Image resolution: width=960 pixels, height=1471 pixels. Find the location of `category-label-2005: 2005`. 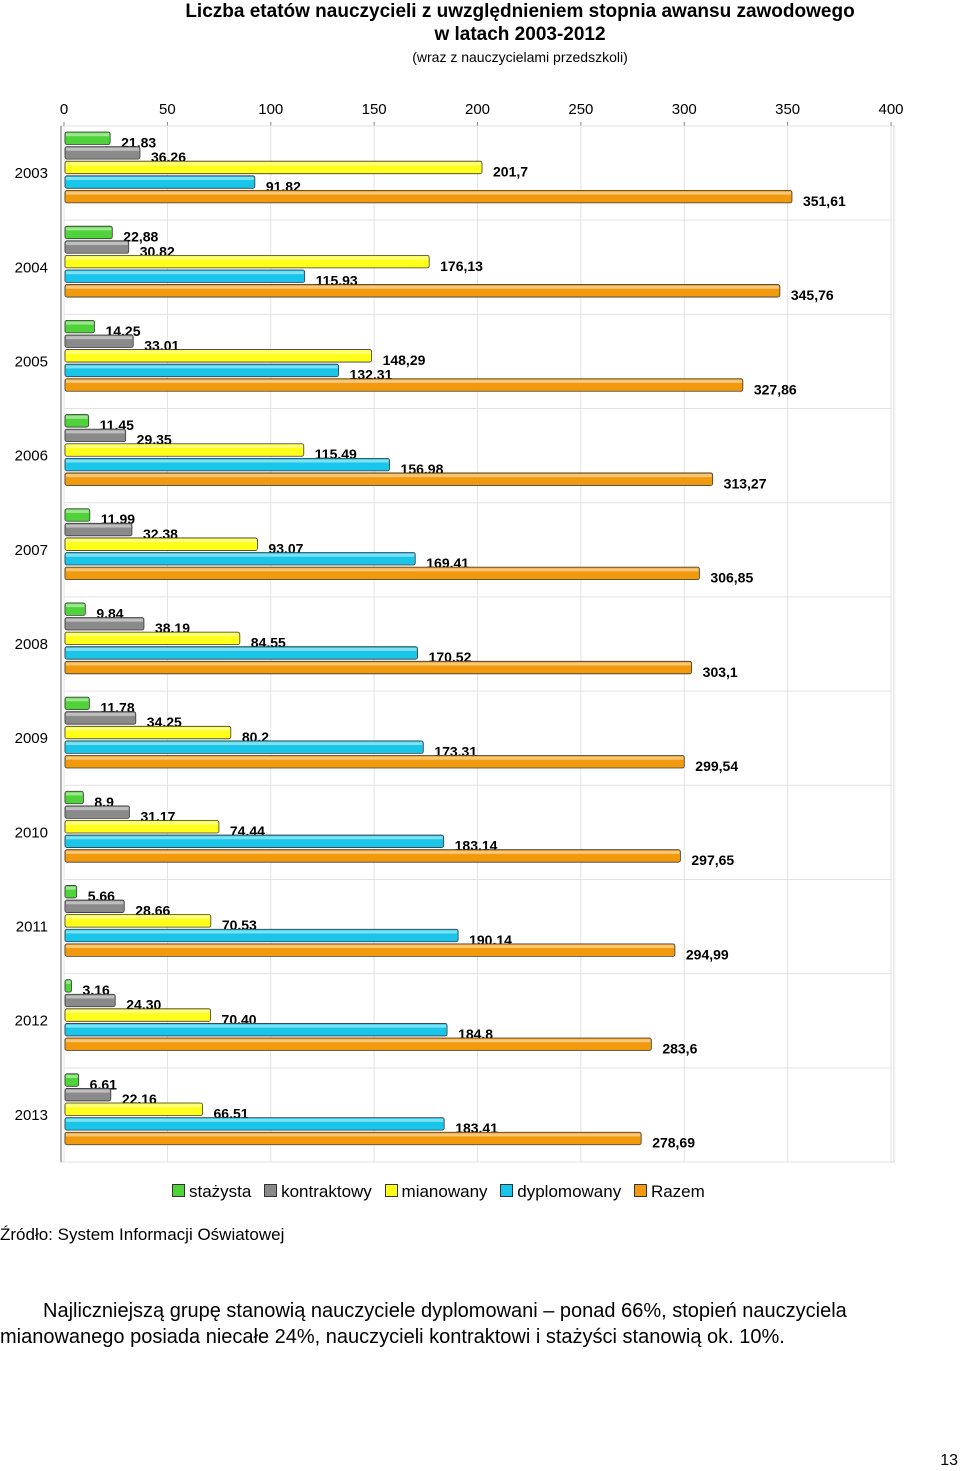

category-label-2005: 2005 is located at coordinates (31, 361).